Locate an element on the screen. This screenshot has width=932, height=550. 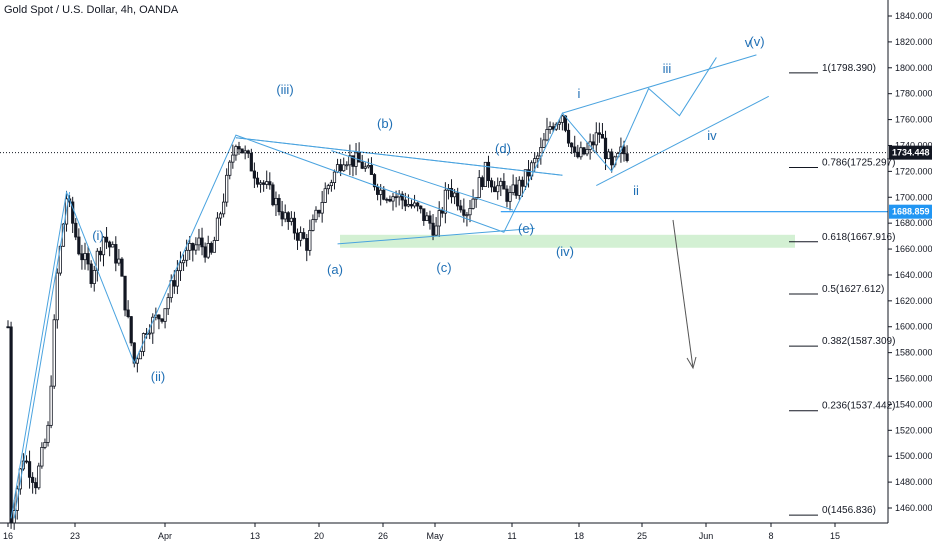
price-tick-label: 1580.000 is located at coordinates (913, 353).